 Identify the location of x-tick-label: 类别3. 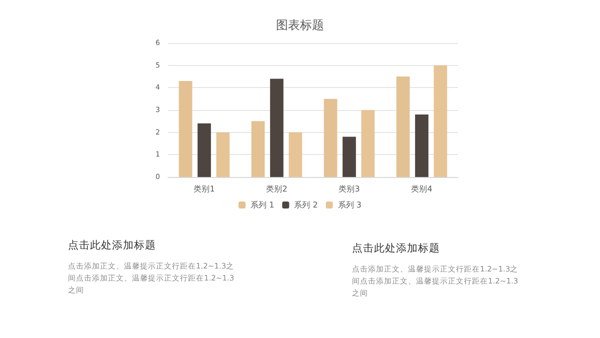
(349, 189).